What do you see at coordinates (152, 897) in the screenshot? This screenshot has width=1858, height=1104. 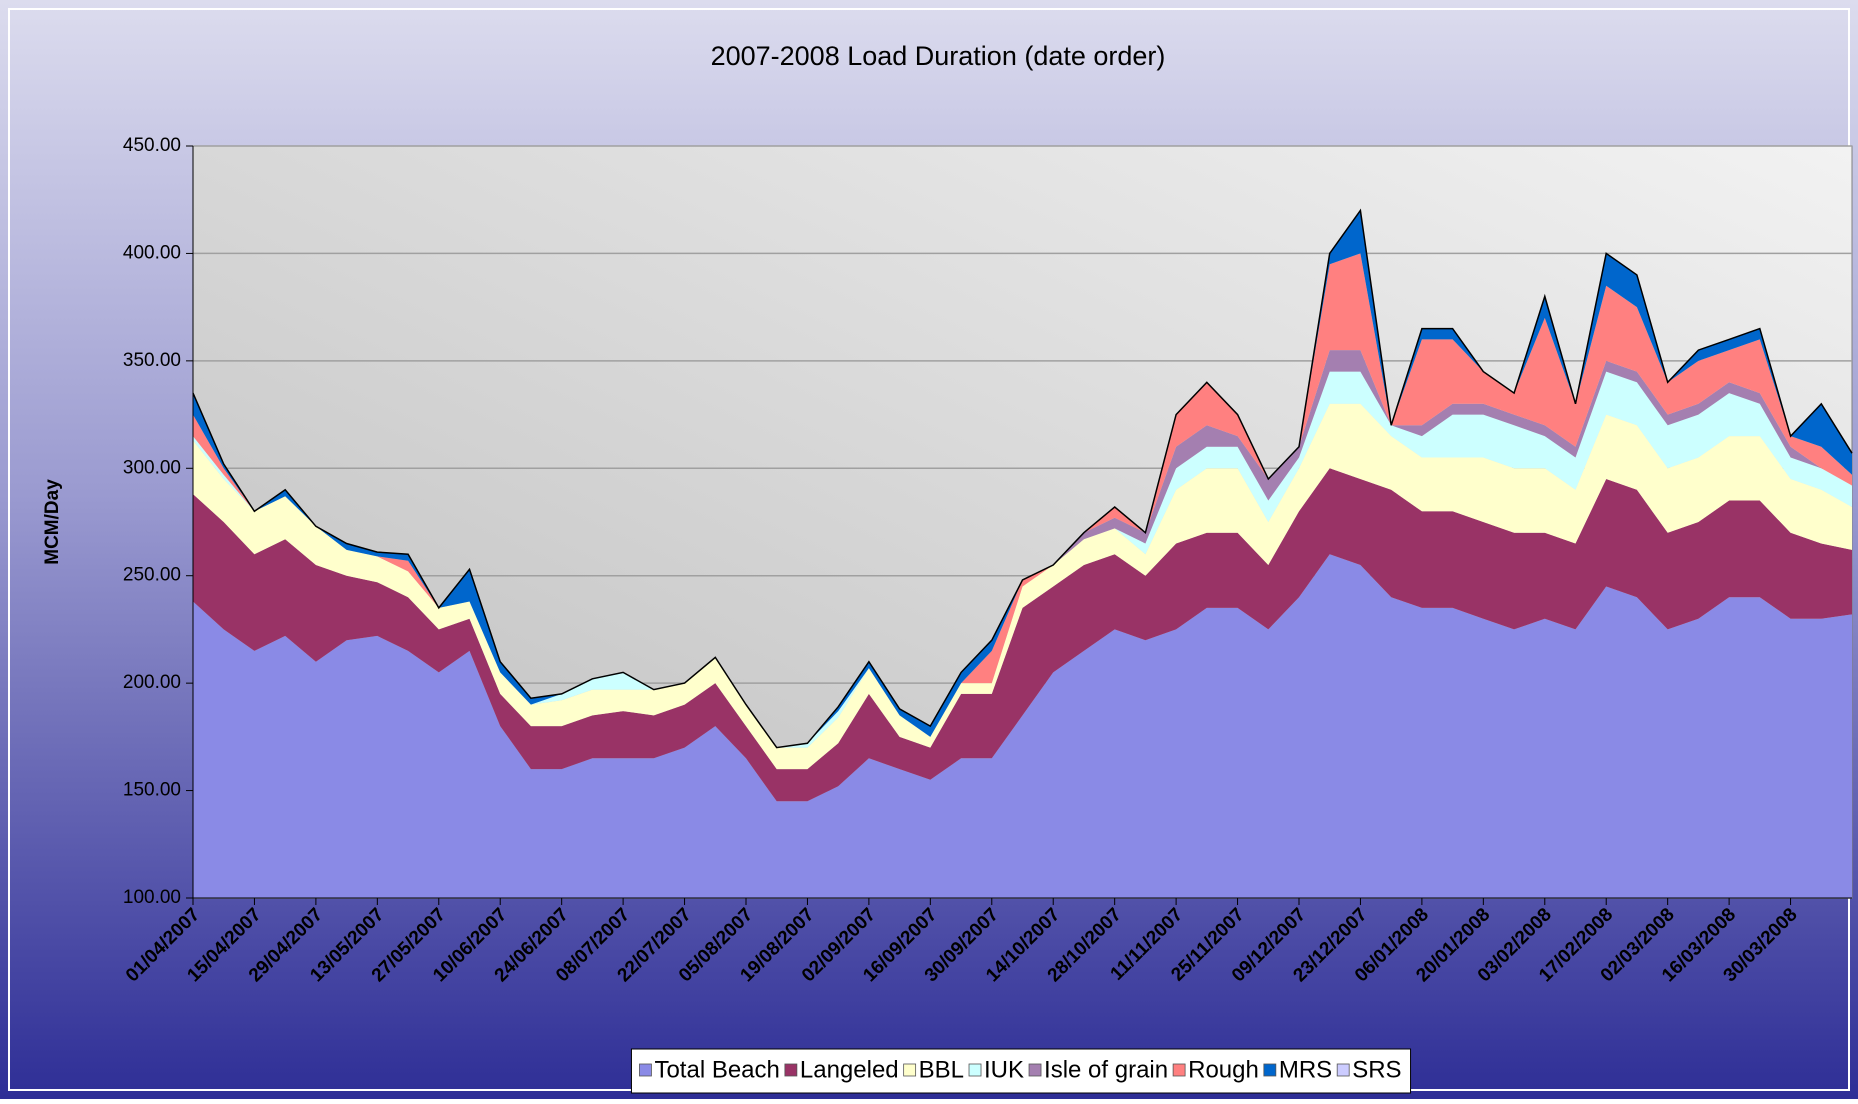 I see `y-tick-label: 100.00` at bounding box center [152, 897].